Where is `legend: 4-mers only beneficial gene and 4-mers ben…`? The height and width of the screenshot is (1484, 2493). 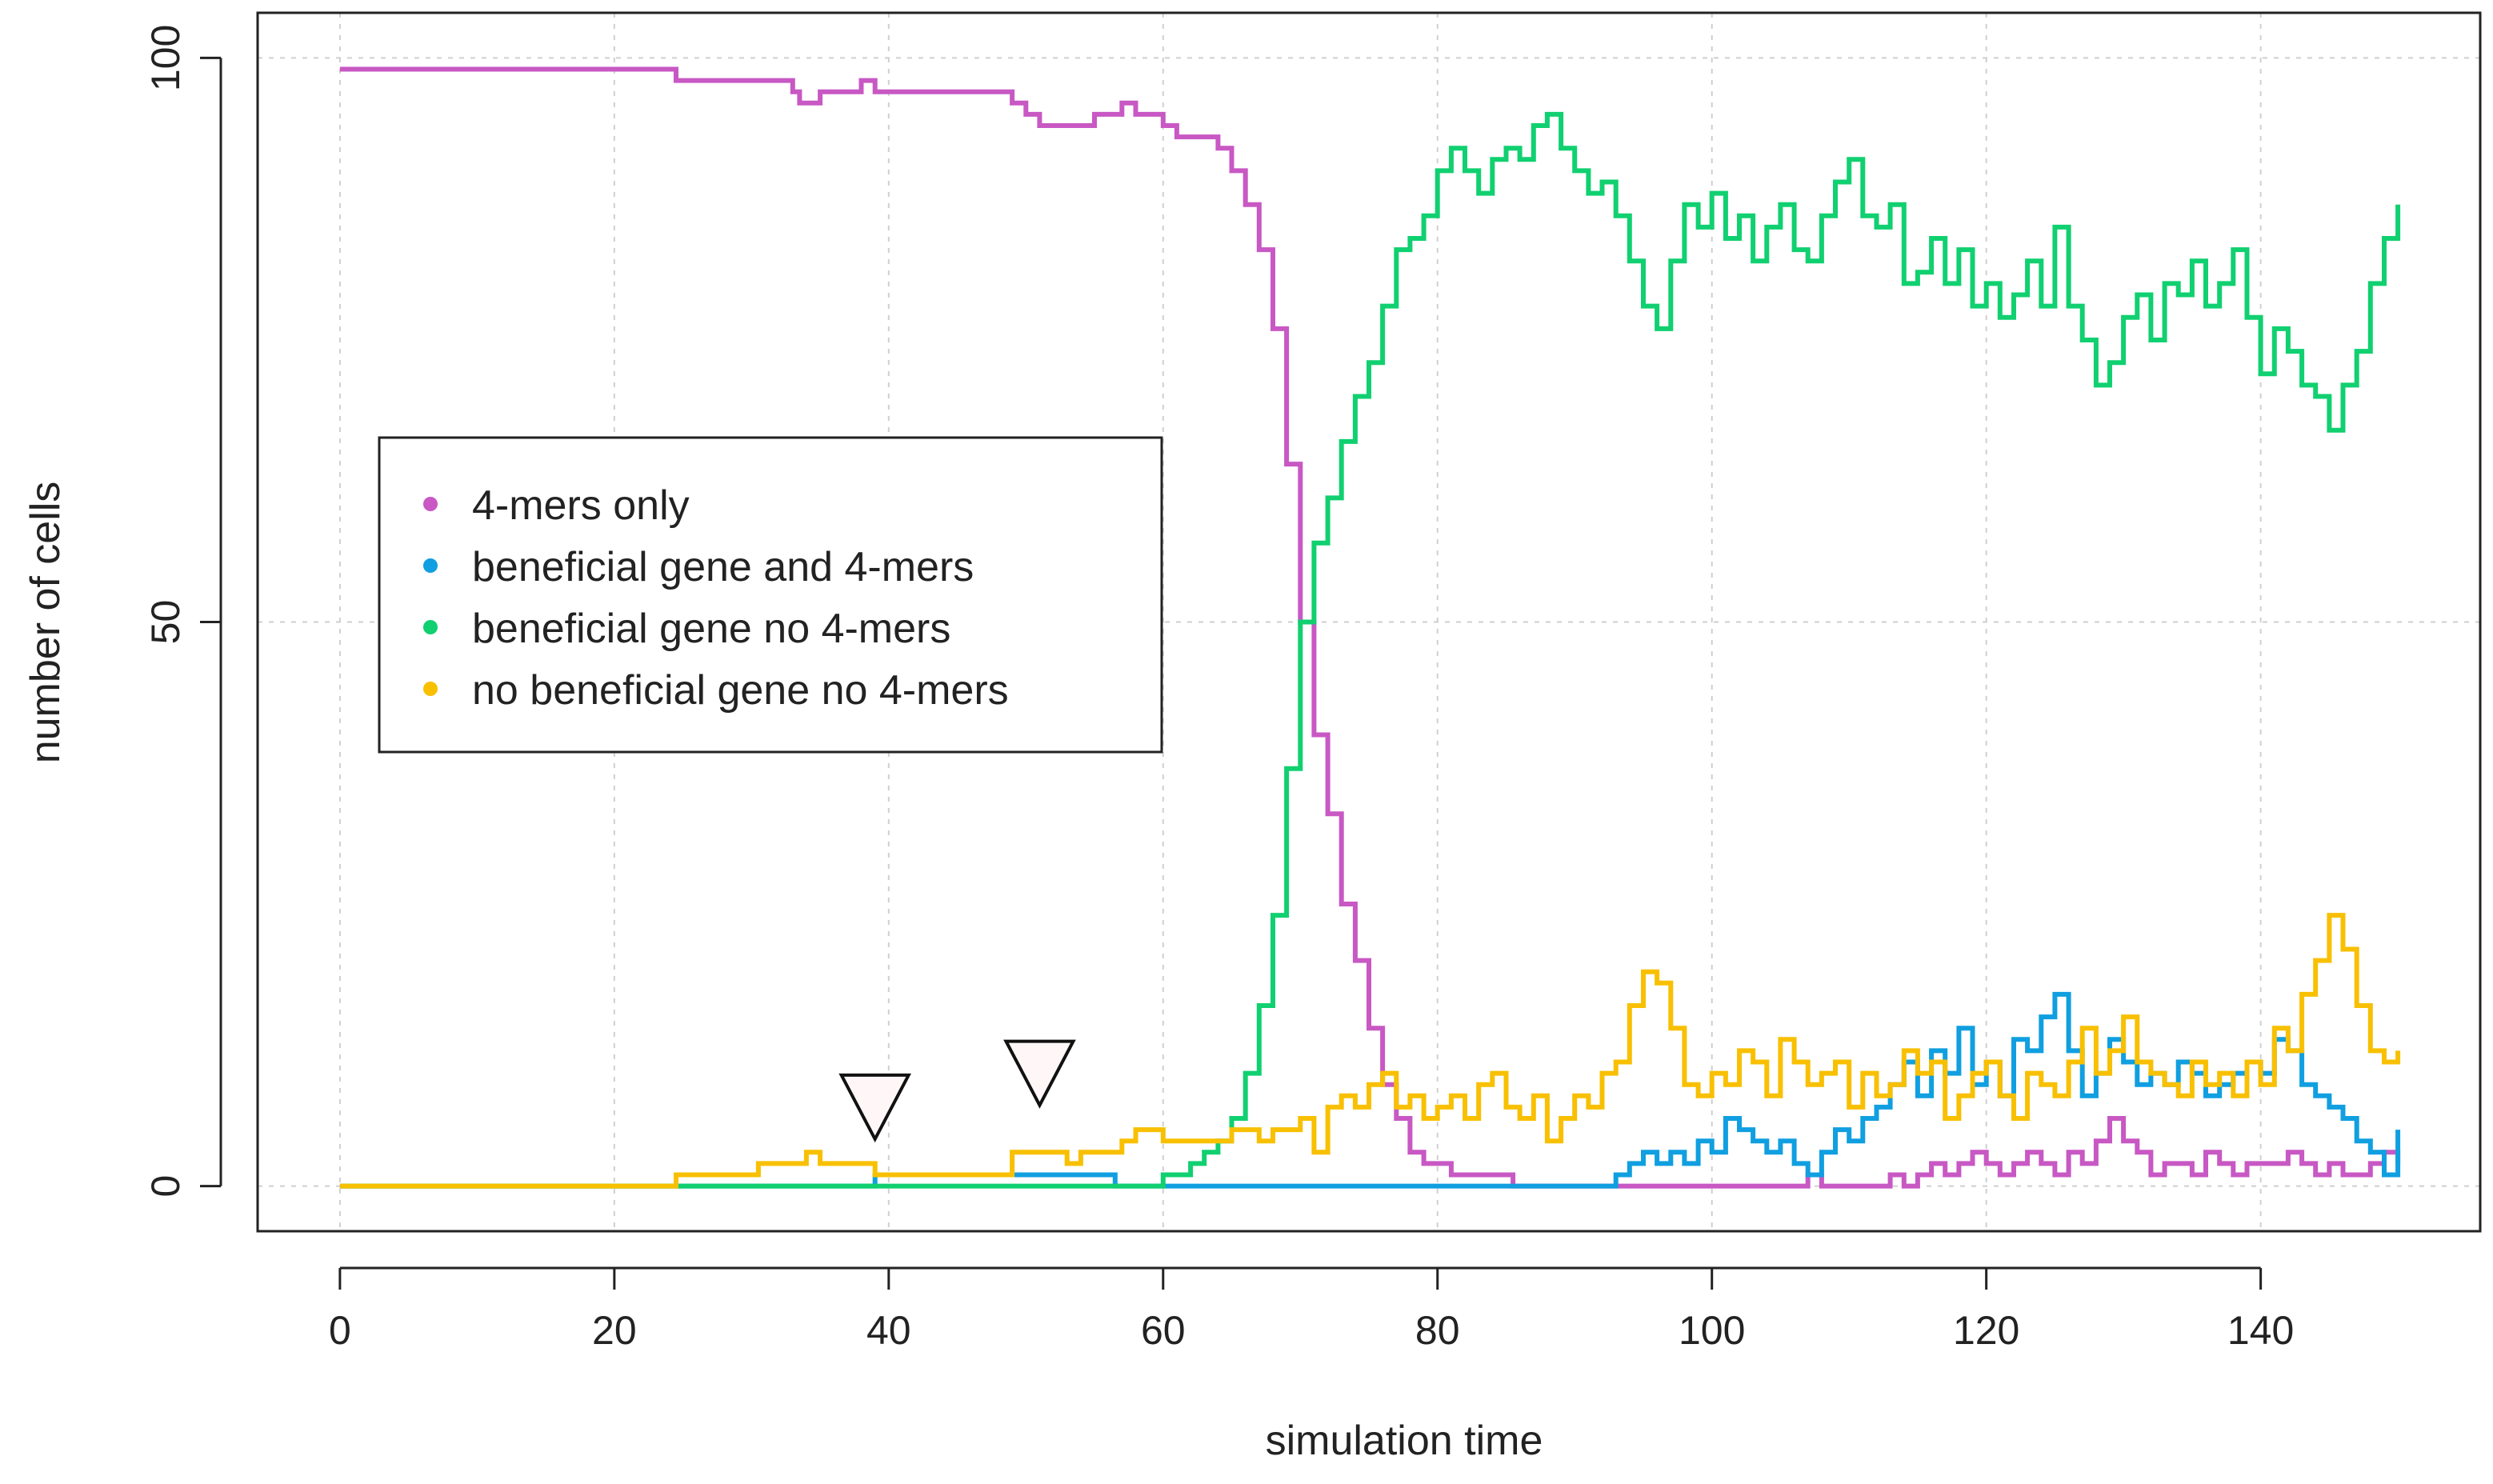
legend: 4-mers only beneficial gene and 4-mers ben… is located at coordinates (770, 595).